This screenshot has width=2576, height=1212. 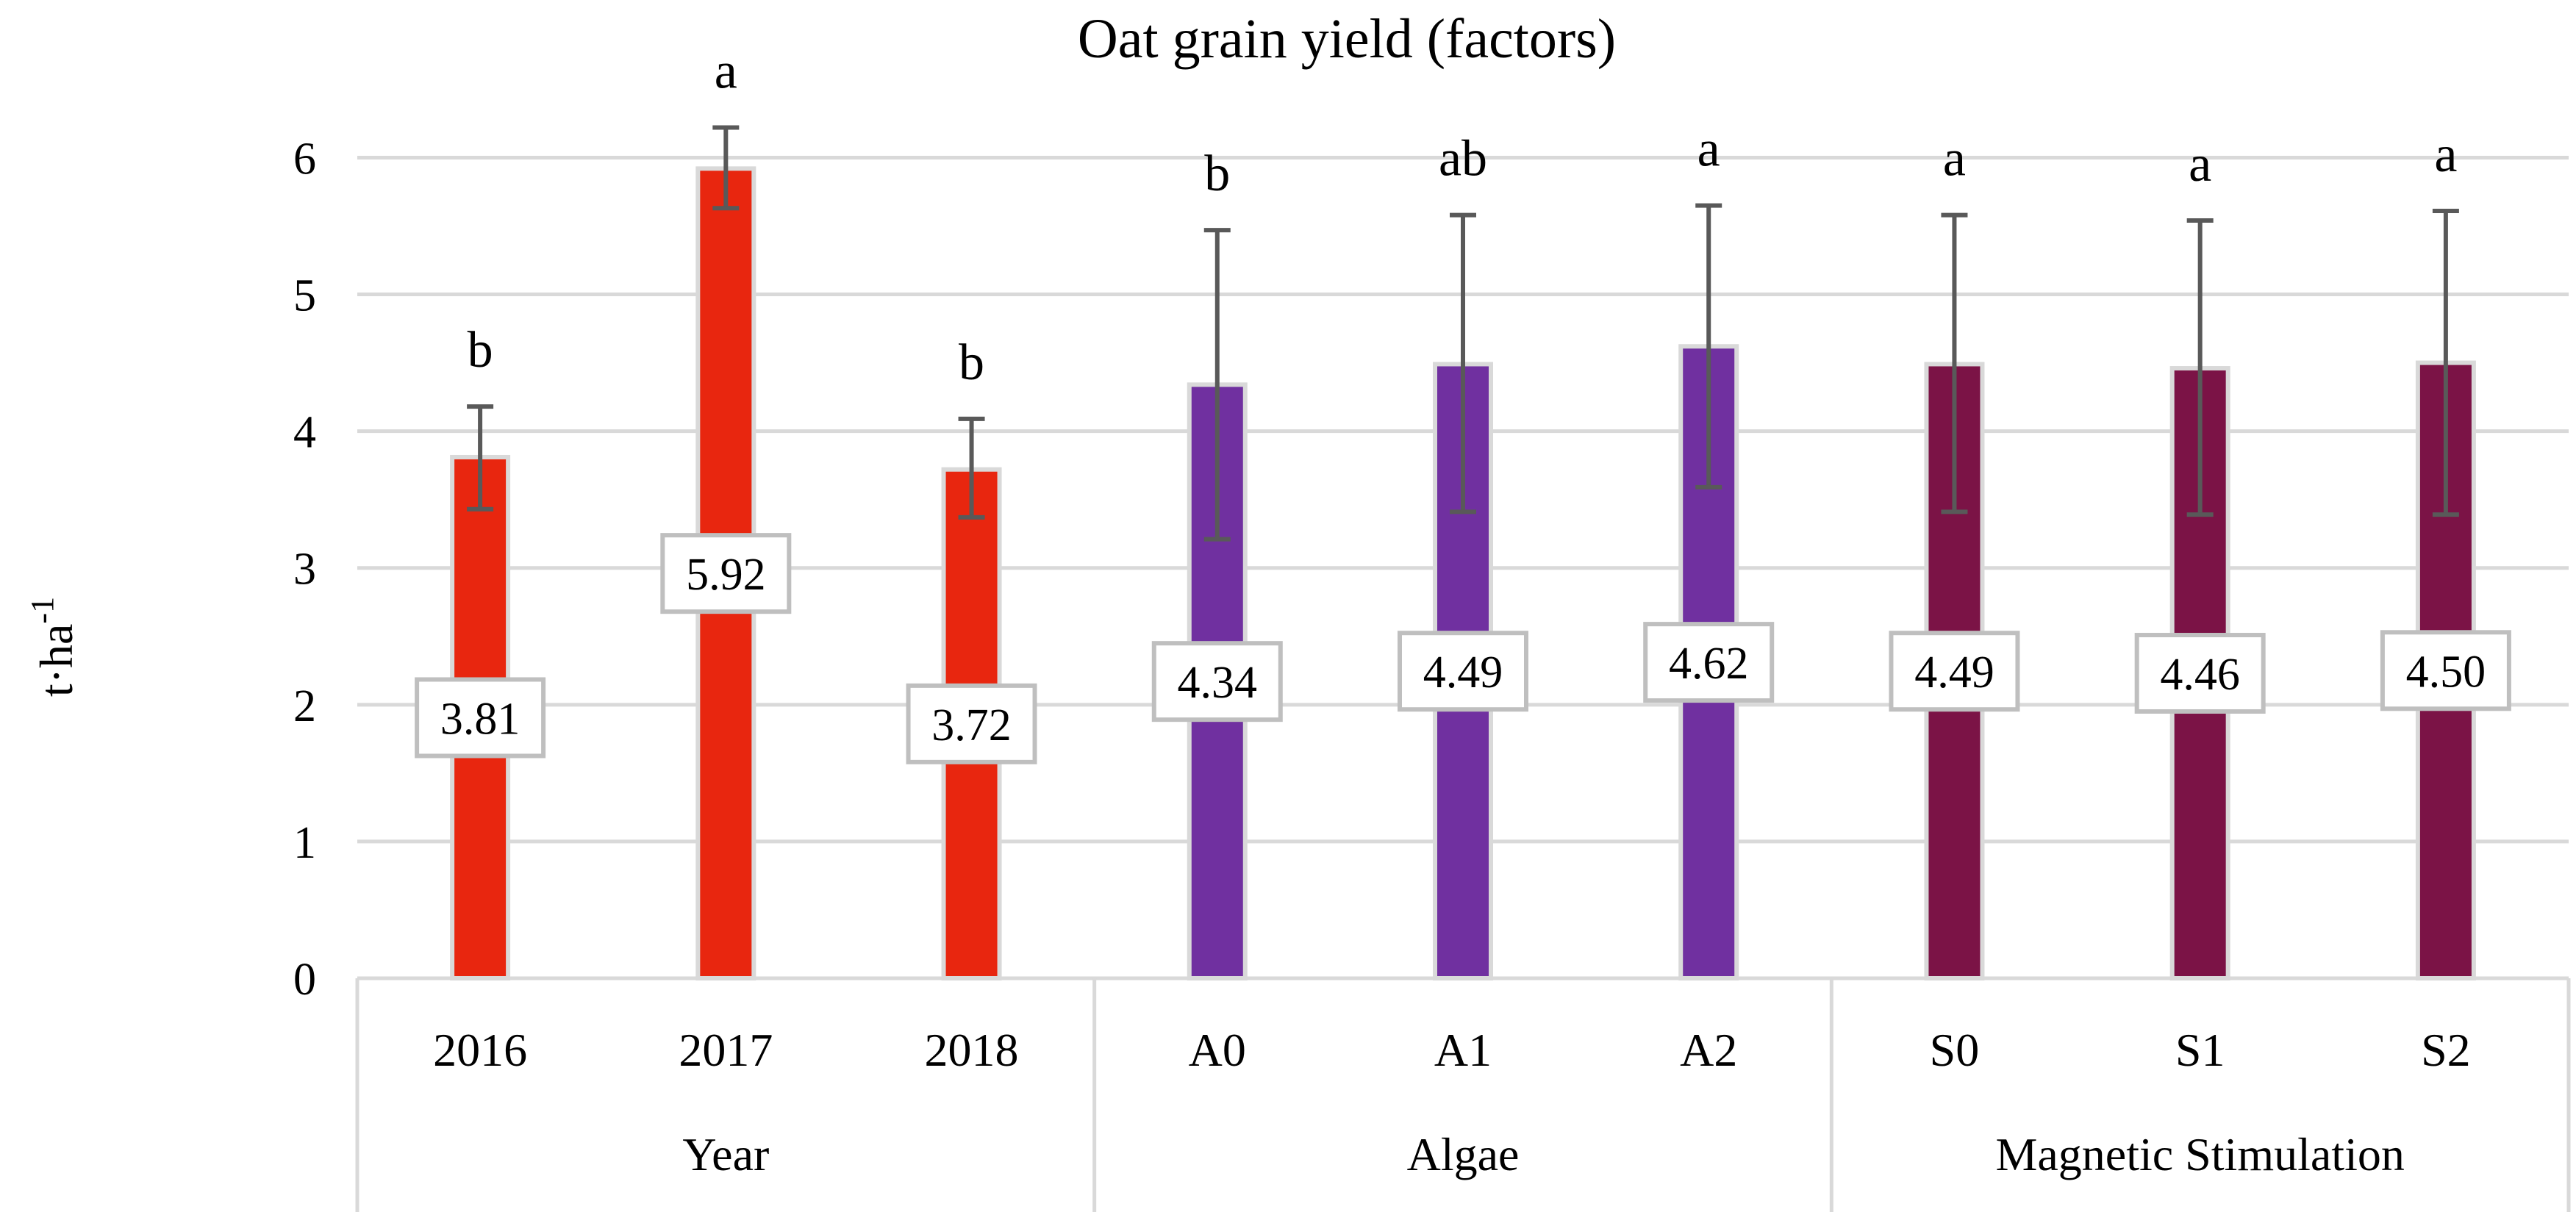 I want to click on data-label-value: 4.34, so click(x=1218, y=683).